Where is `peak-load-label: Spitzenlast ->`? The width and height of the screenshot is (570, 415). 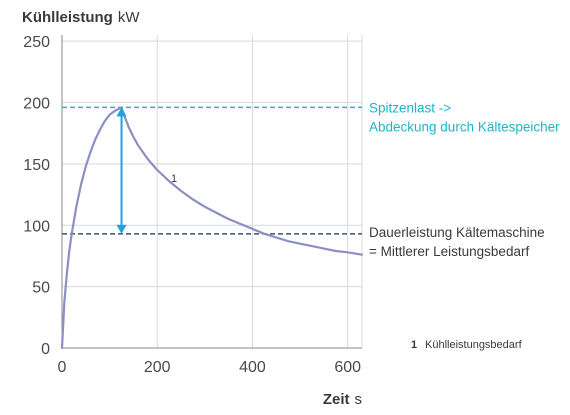 peak-load-label: Spitzenlast -> is located at coordinates (410, 107).